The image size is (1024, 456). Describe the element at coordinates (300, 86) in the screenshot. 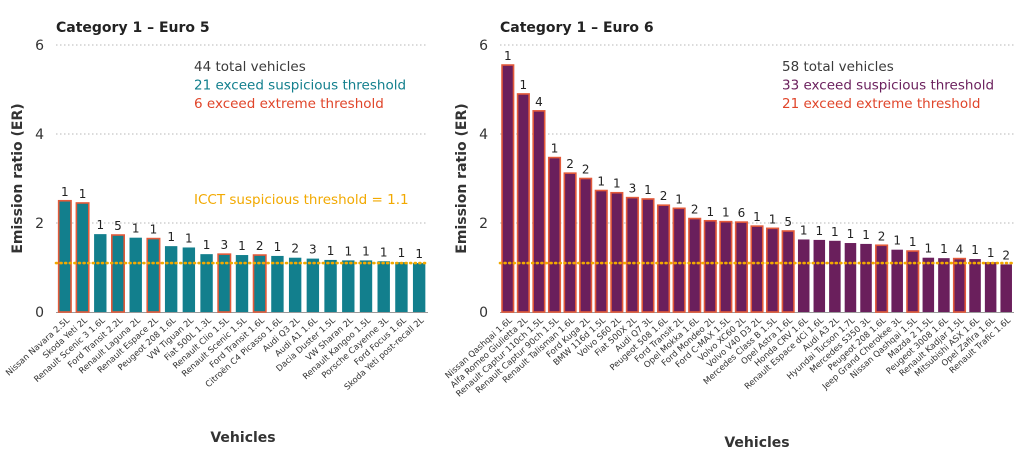

I see `annotation-text: 21 exceed suspicious threshold` at that location.